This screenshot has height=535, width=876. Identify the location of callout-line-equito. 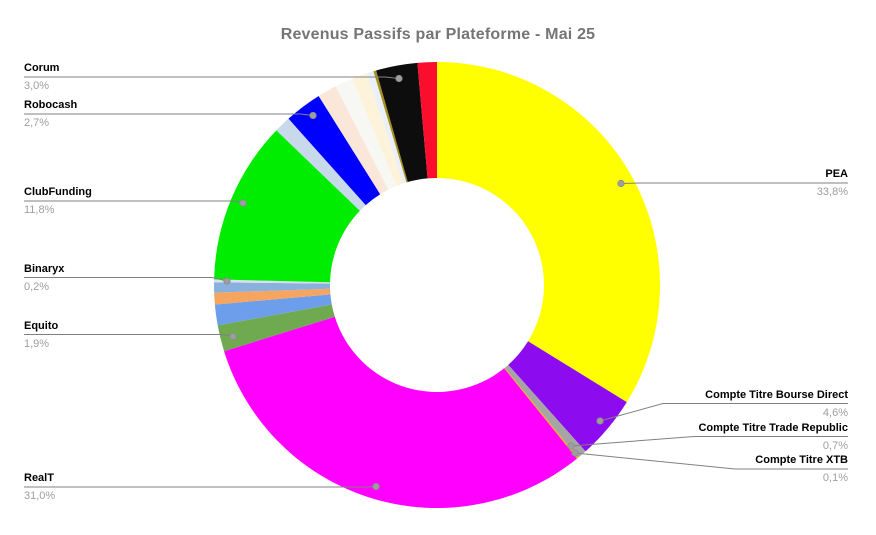
(129, 335).